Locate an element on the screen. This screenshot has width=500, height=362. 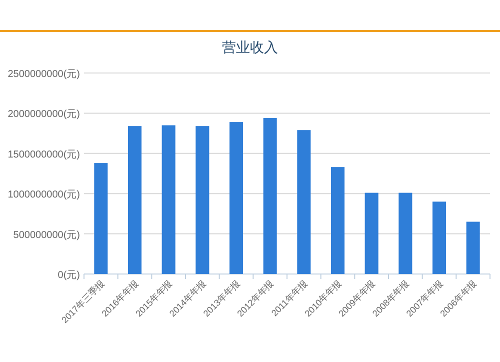
y-tick-label: 0(元) is located at coordinates (69, 275).